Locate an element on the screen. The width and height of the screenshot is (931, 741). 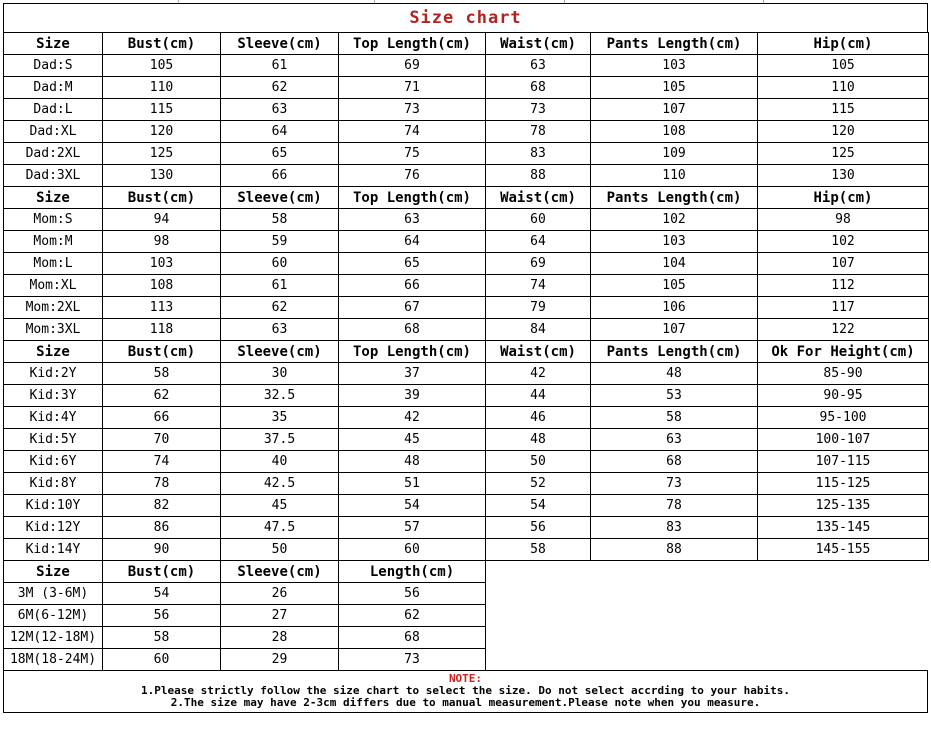
value-cell: 88 is located at coordinates (674, 549).